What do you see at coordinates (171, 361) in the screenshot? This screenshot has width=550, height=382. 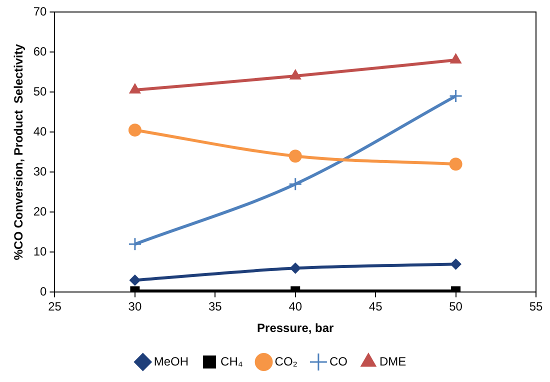 I see `legend-label: MeOH` at bounding box center [171, 361].